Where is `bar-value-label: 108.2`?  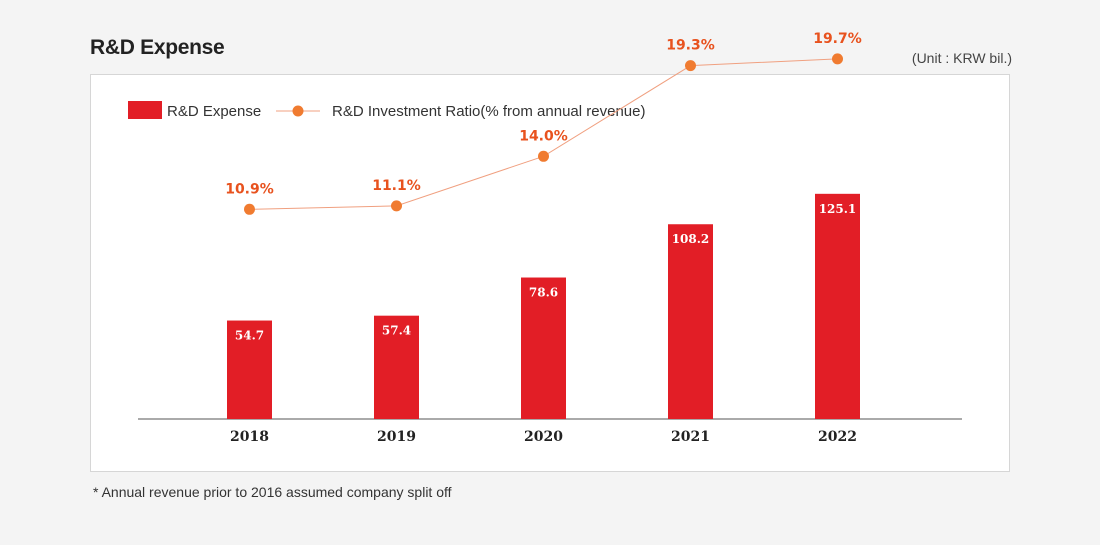 bar-value-label: 108.2 is located at coordinates (691, 239).